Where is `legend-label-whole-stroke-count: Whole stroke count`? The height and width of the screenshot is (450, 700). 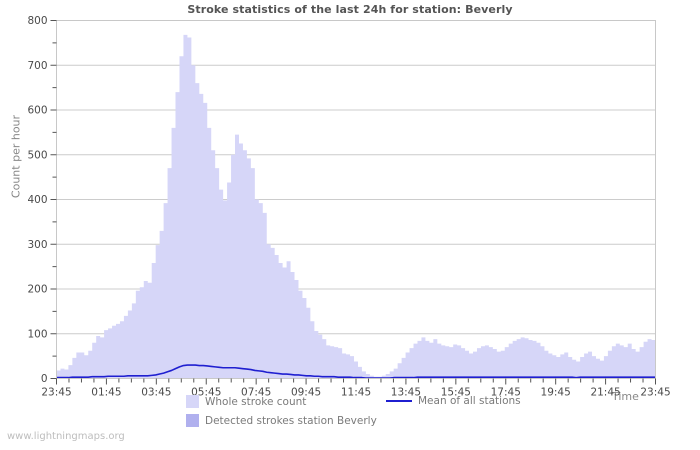
legend-label-whole-stroke-count: Whole stroke count is located at coordinates (256, 401).